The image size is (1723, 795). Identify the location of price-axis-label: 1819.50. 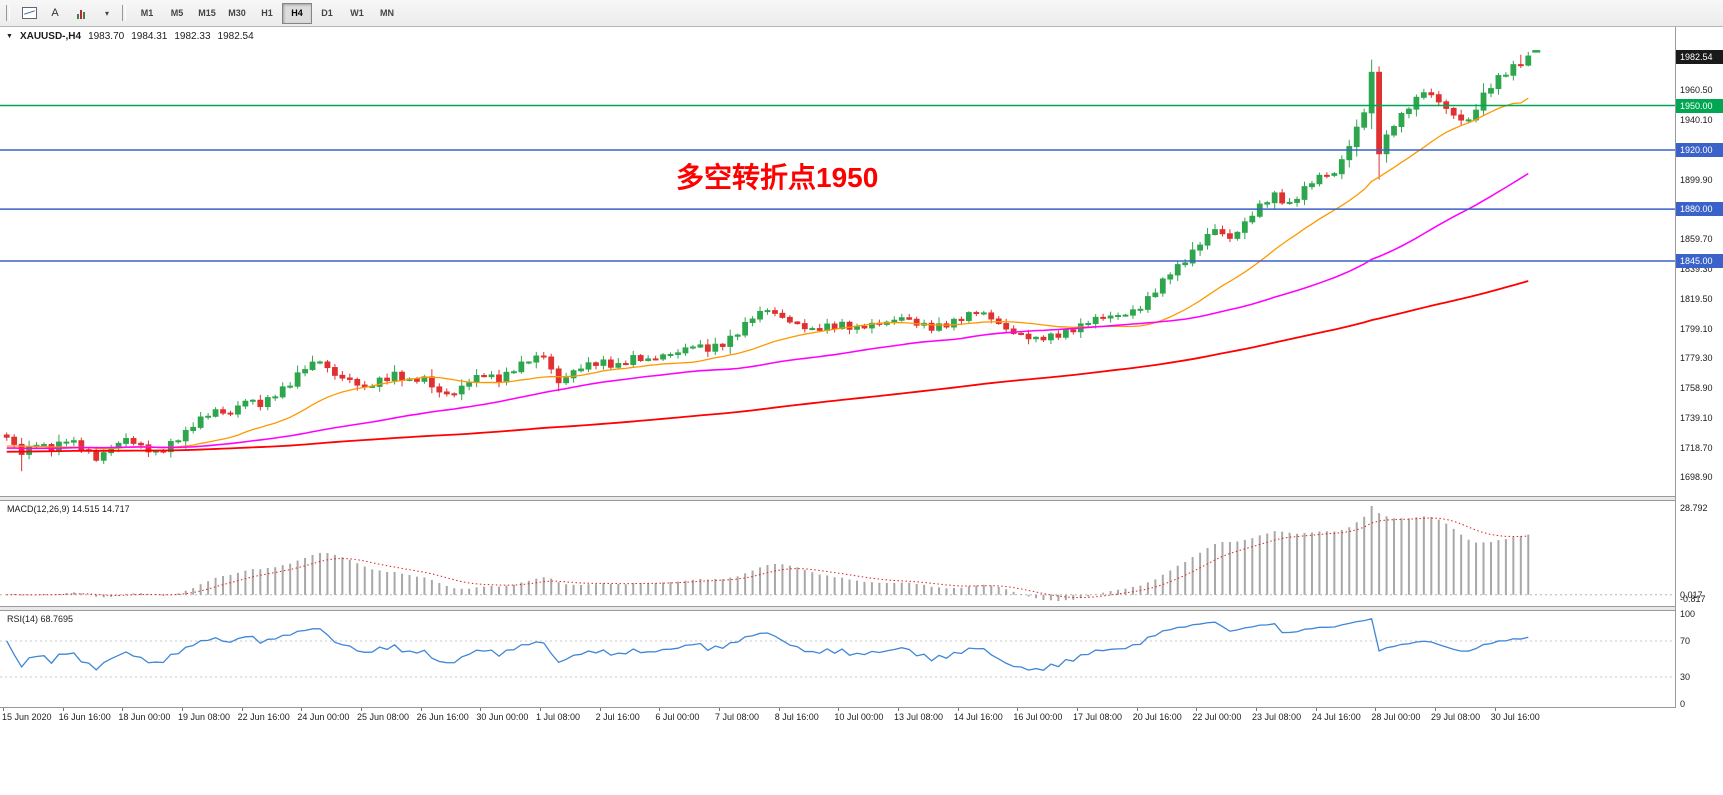
(1696, 298).